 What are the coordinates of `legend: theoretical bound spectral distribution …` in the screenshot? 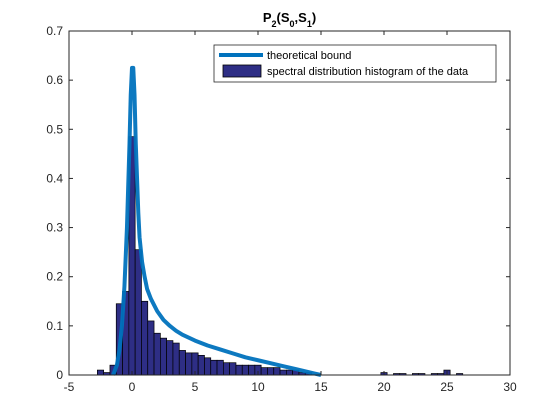 It's located at (355, 63).